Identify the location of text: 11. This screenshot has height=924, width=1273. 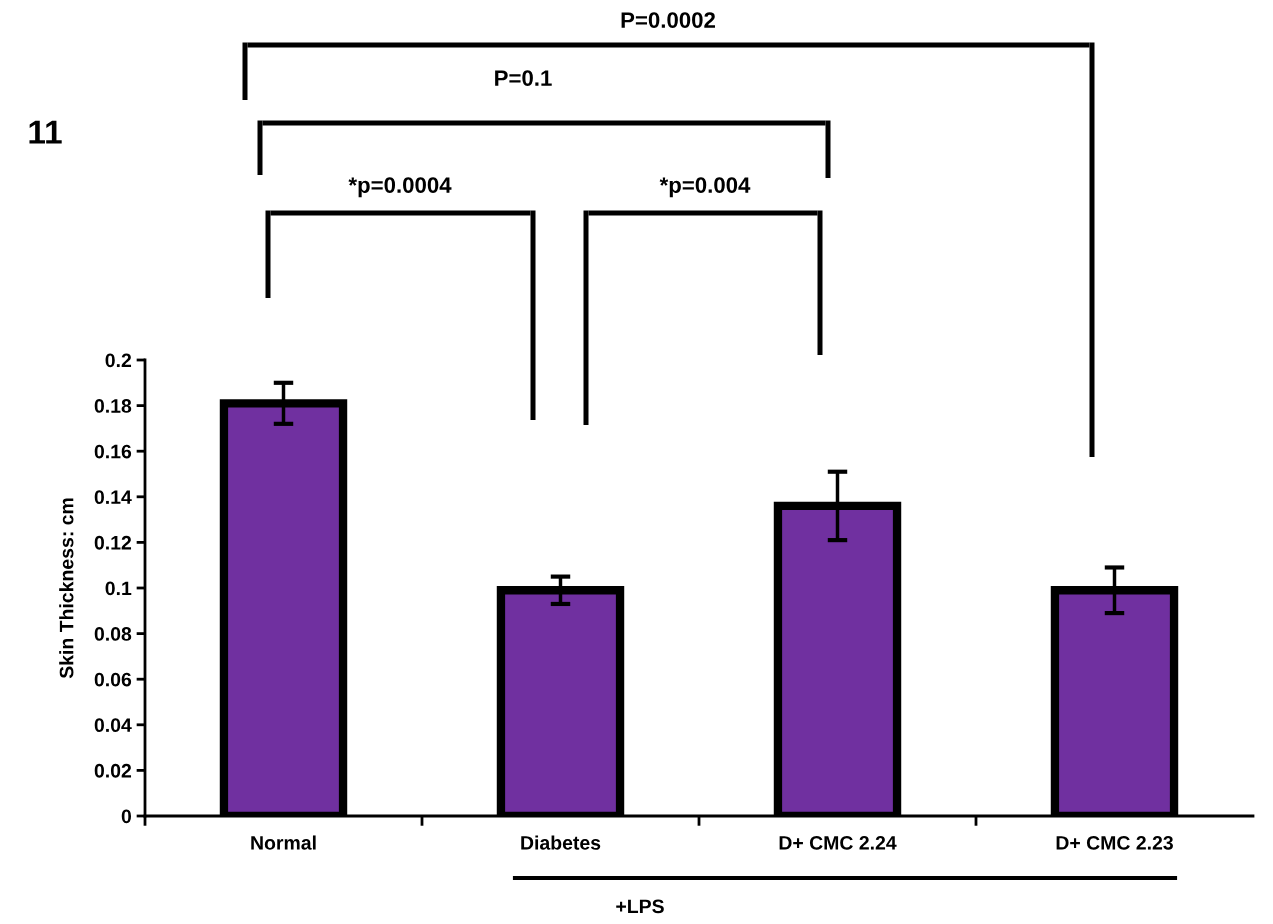
(45, 132).